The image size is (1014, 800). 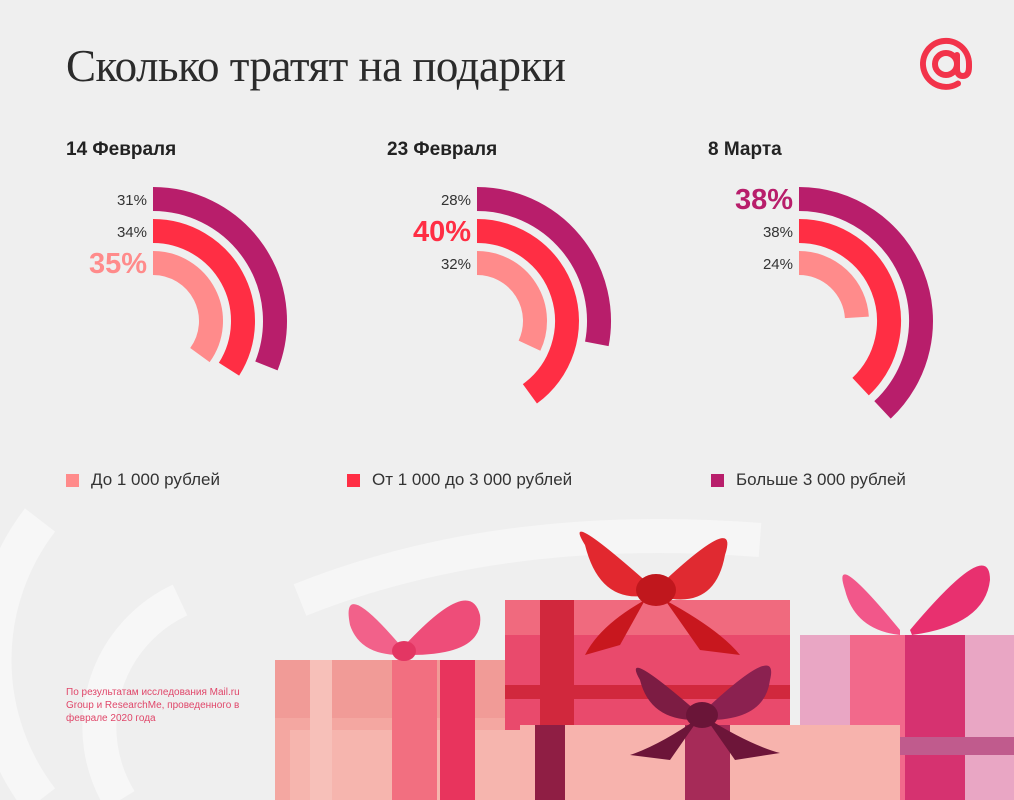 I want to click on legend-item-over-3000: Больше 3 000 рублей, so click(x=808, y=480).